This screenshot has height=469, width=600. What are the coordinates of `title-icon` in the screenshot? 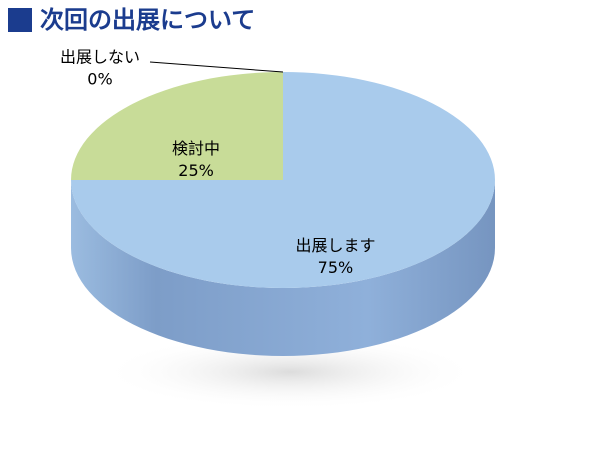 It's located at (20, 20).